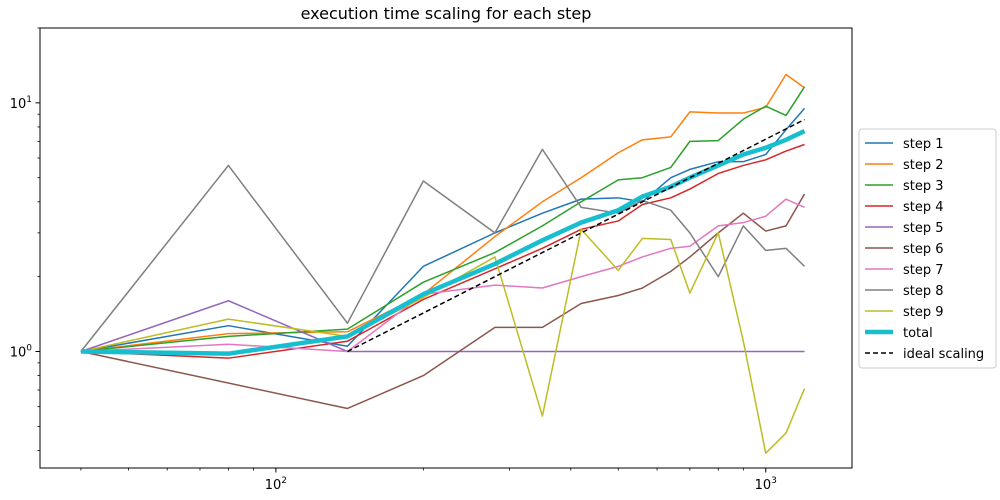  What do you see at coordinates (923, 312) in the screenshot?
I see `legend-label: step 9` at bounding box center [923, 312].